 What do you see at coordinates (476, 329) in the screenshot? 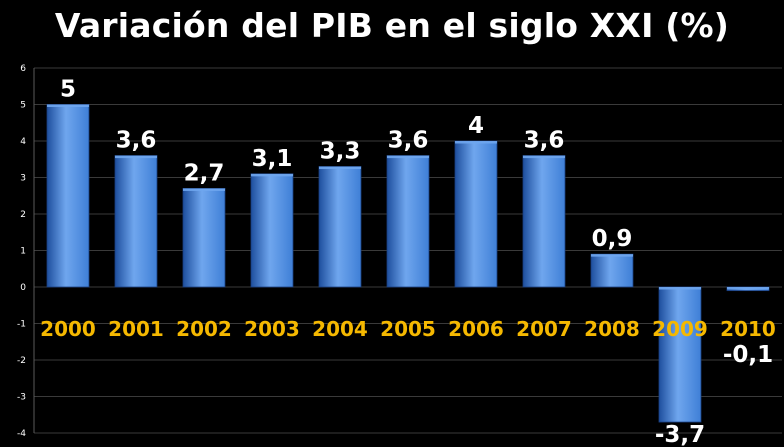
I see `category-label: 2006` at bounding box center [476, 329].